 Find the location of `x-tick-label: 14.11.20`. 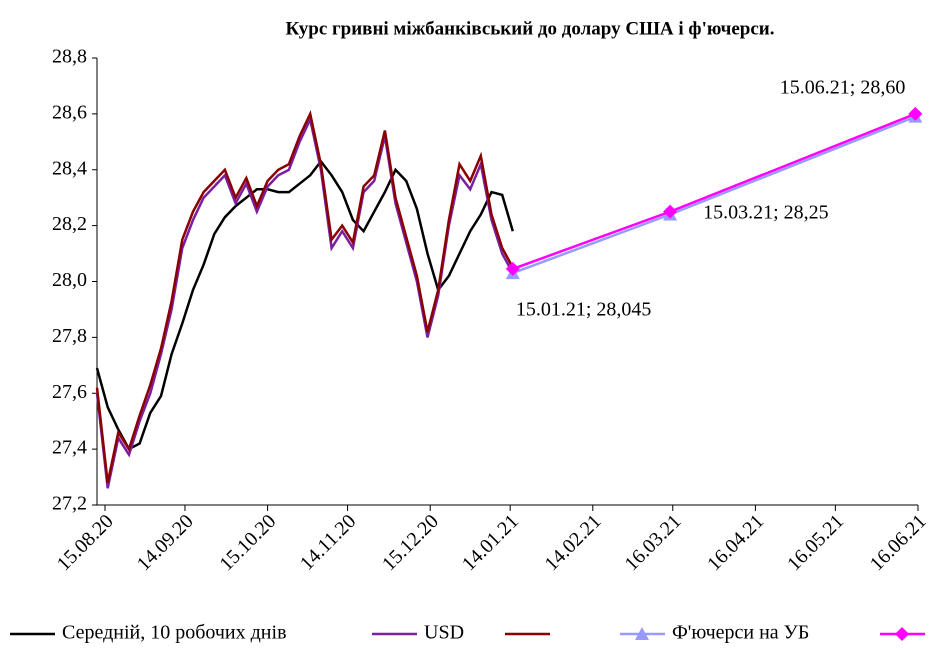

x-tick-label: 14.11.20 is located at coordinates (328, 542).